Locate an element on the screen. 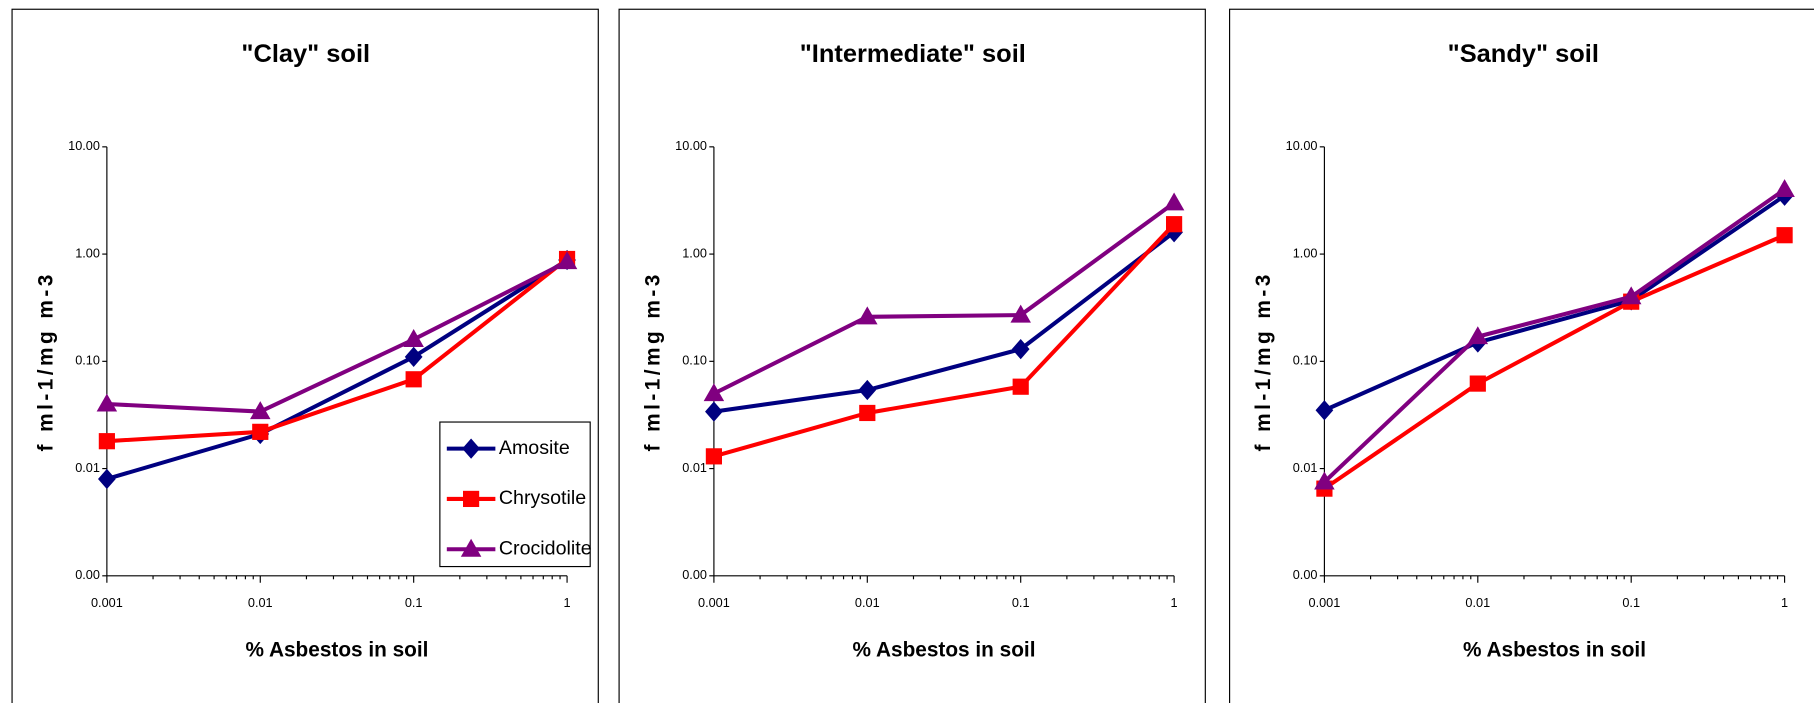 The image size is (1814, 703). chart-title: "Intermediate" soil is located at coordinates (913, 54).